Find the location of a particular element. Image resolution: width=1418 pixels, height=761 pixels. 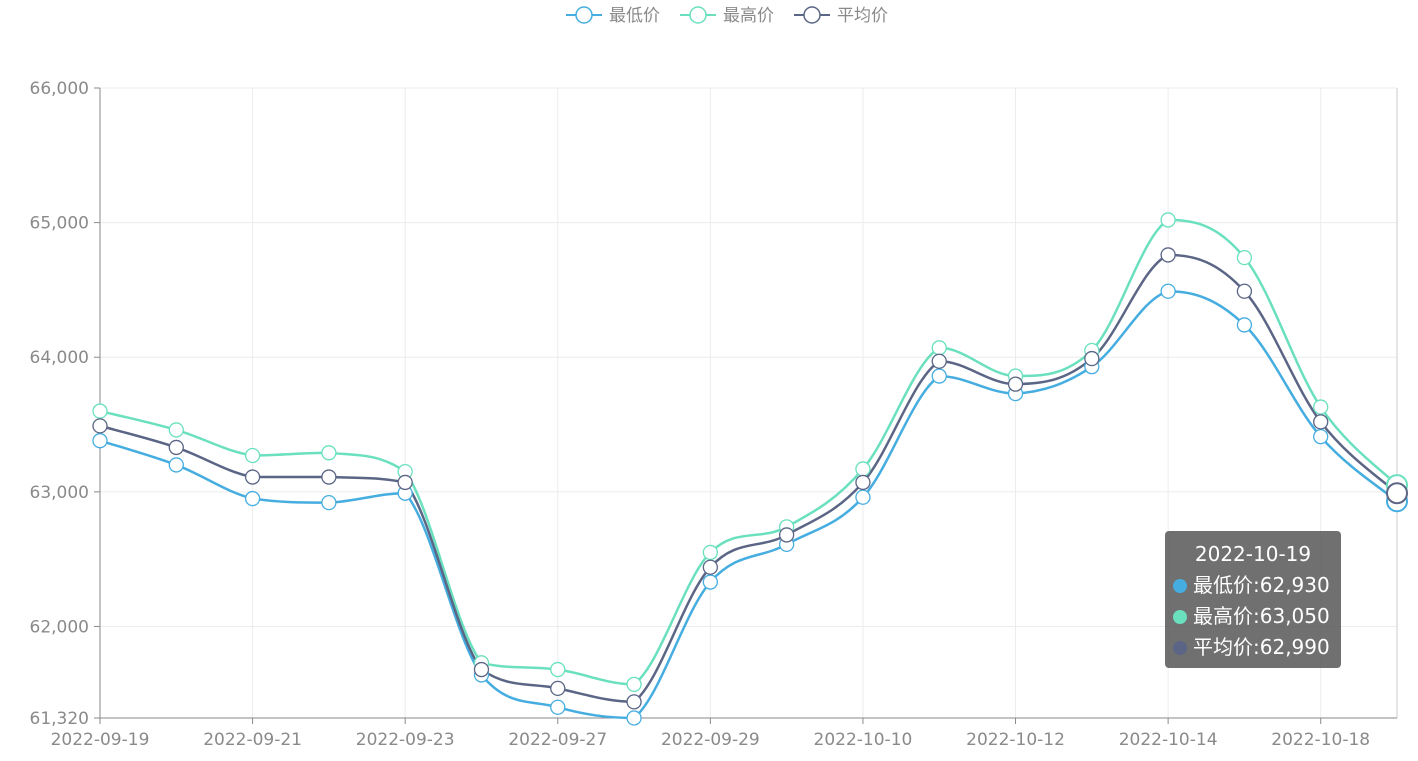

y-axis-labels: 61,320 62,000 63,000 64,000 65,000 66,000 is located at coordinates (59, 404).